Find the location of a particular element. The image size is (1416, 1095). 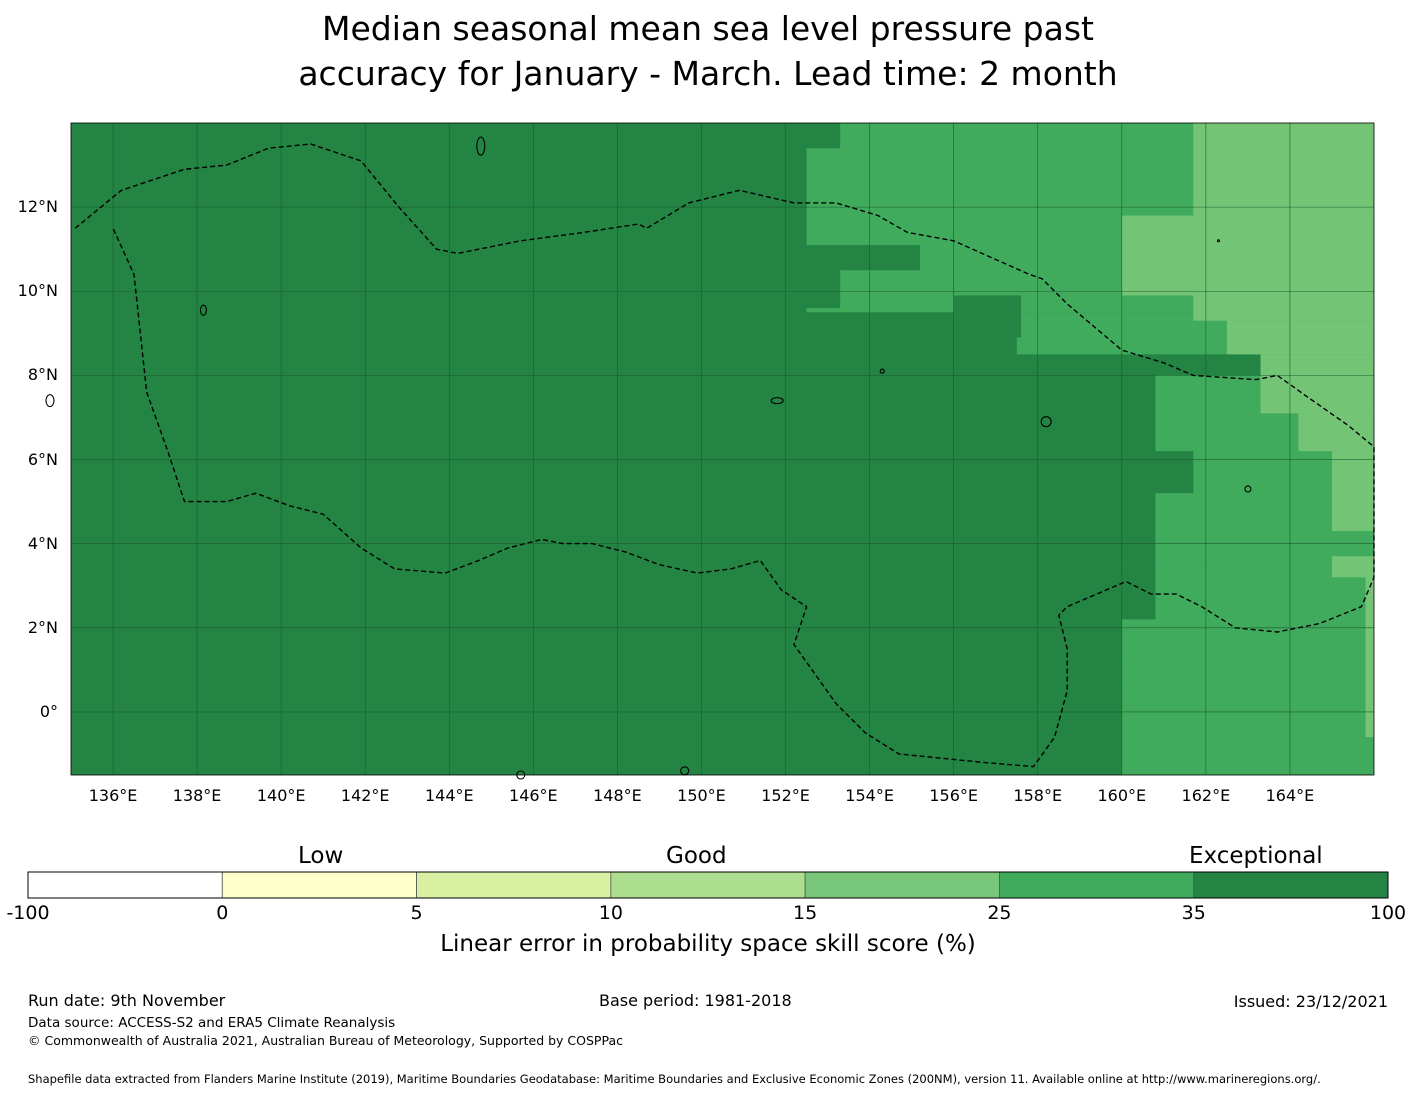

lon-label: 160°E is located at coordinates (1122, 795).